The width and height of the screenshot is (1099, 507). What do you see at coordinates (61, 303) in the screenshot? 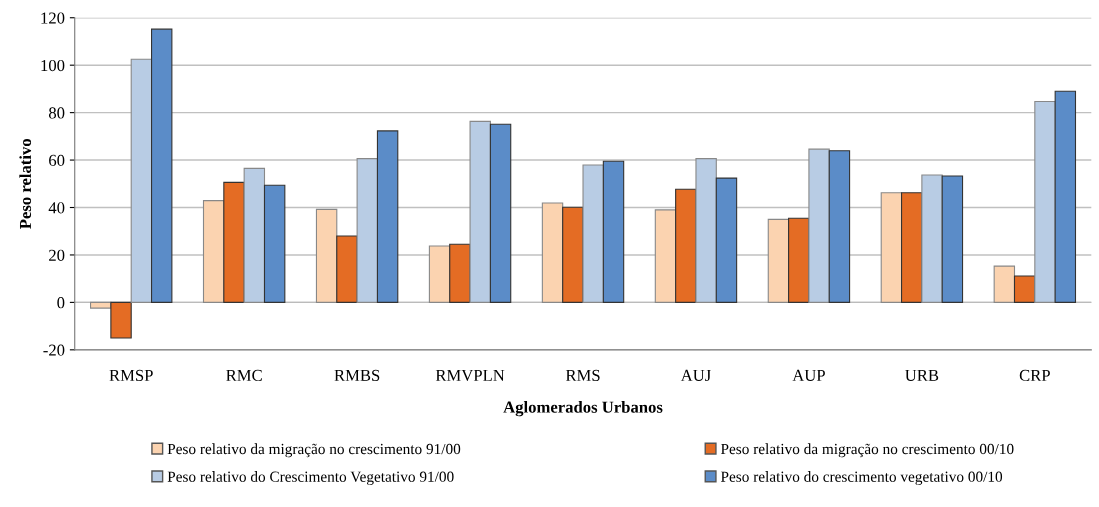
I see `y-tick-label: 0` at bounding box center [61, 303].